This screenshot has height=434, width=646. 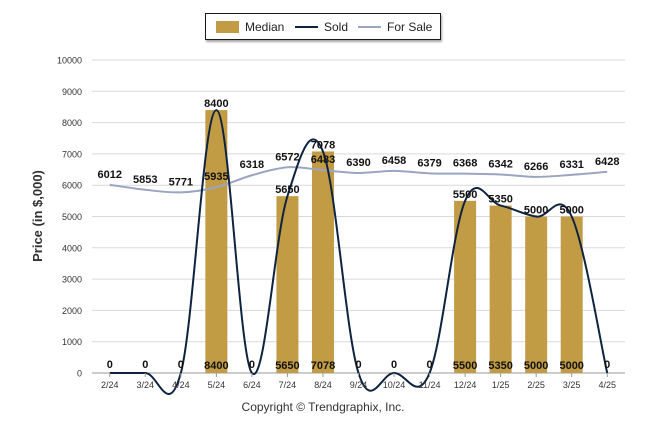 What do you see at coordinates (465, 366) in the screenshot?
I see `median-data-label: 5500` at bounding box center [465, 366].